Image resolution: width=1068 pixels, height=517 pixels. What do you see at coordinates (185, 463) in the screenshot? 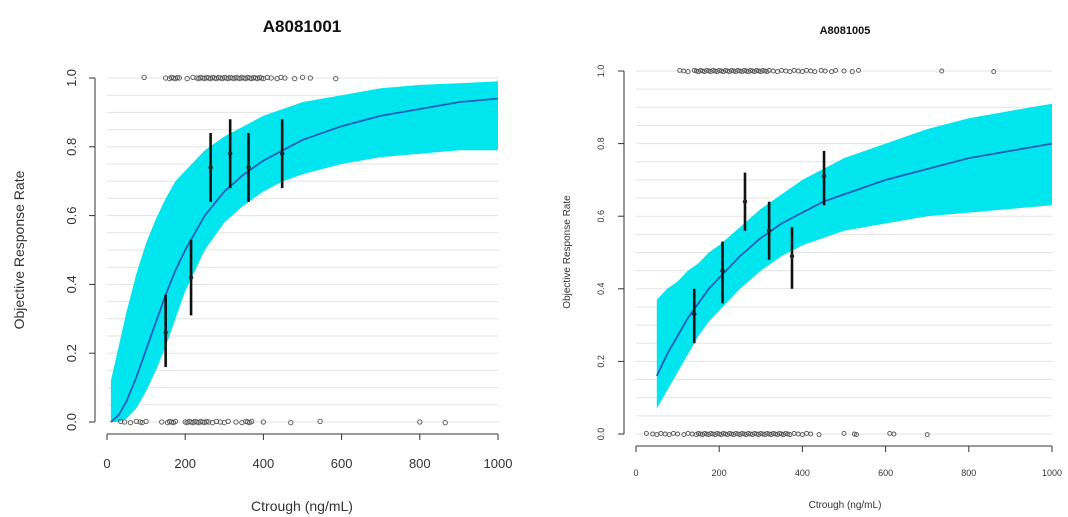
I see `x-tick-label: 200` at bounding box center [185, 463].